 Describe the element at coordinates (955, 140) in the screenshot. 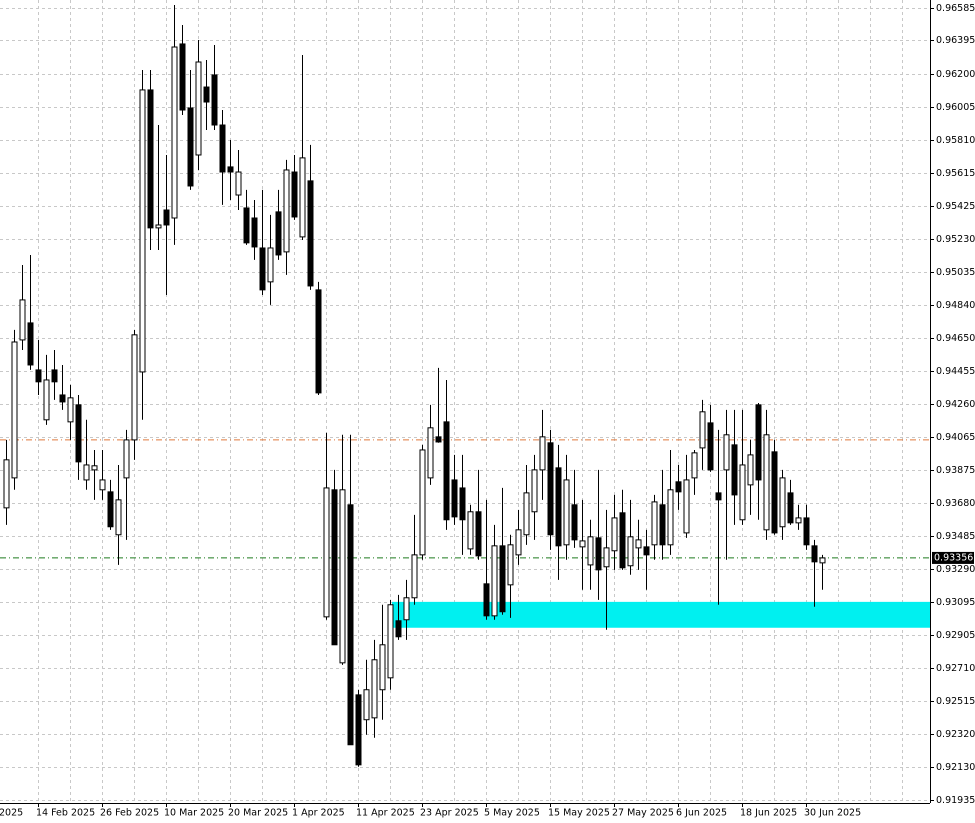

I see `y-tick-label: 0.95810` at that location.